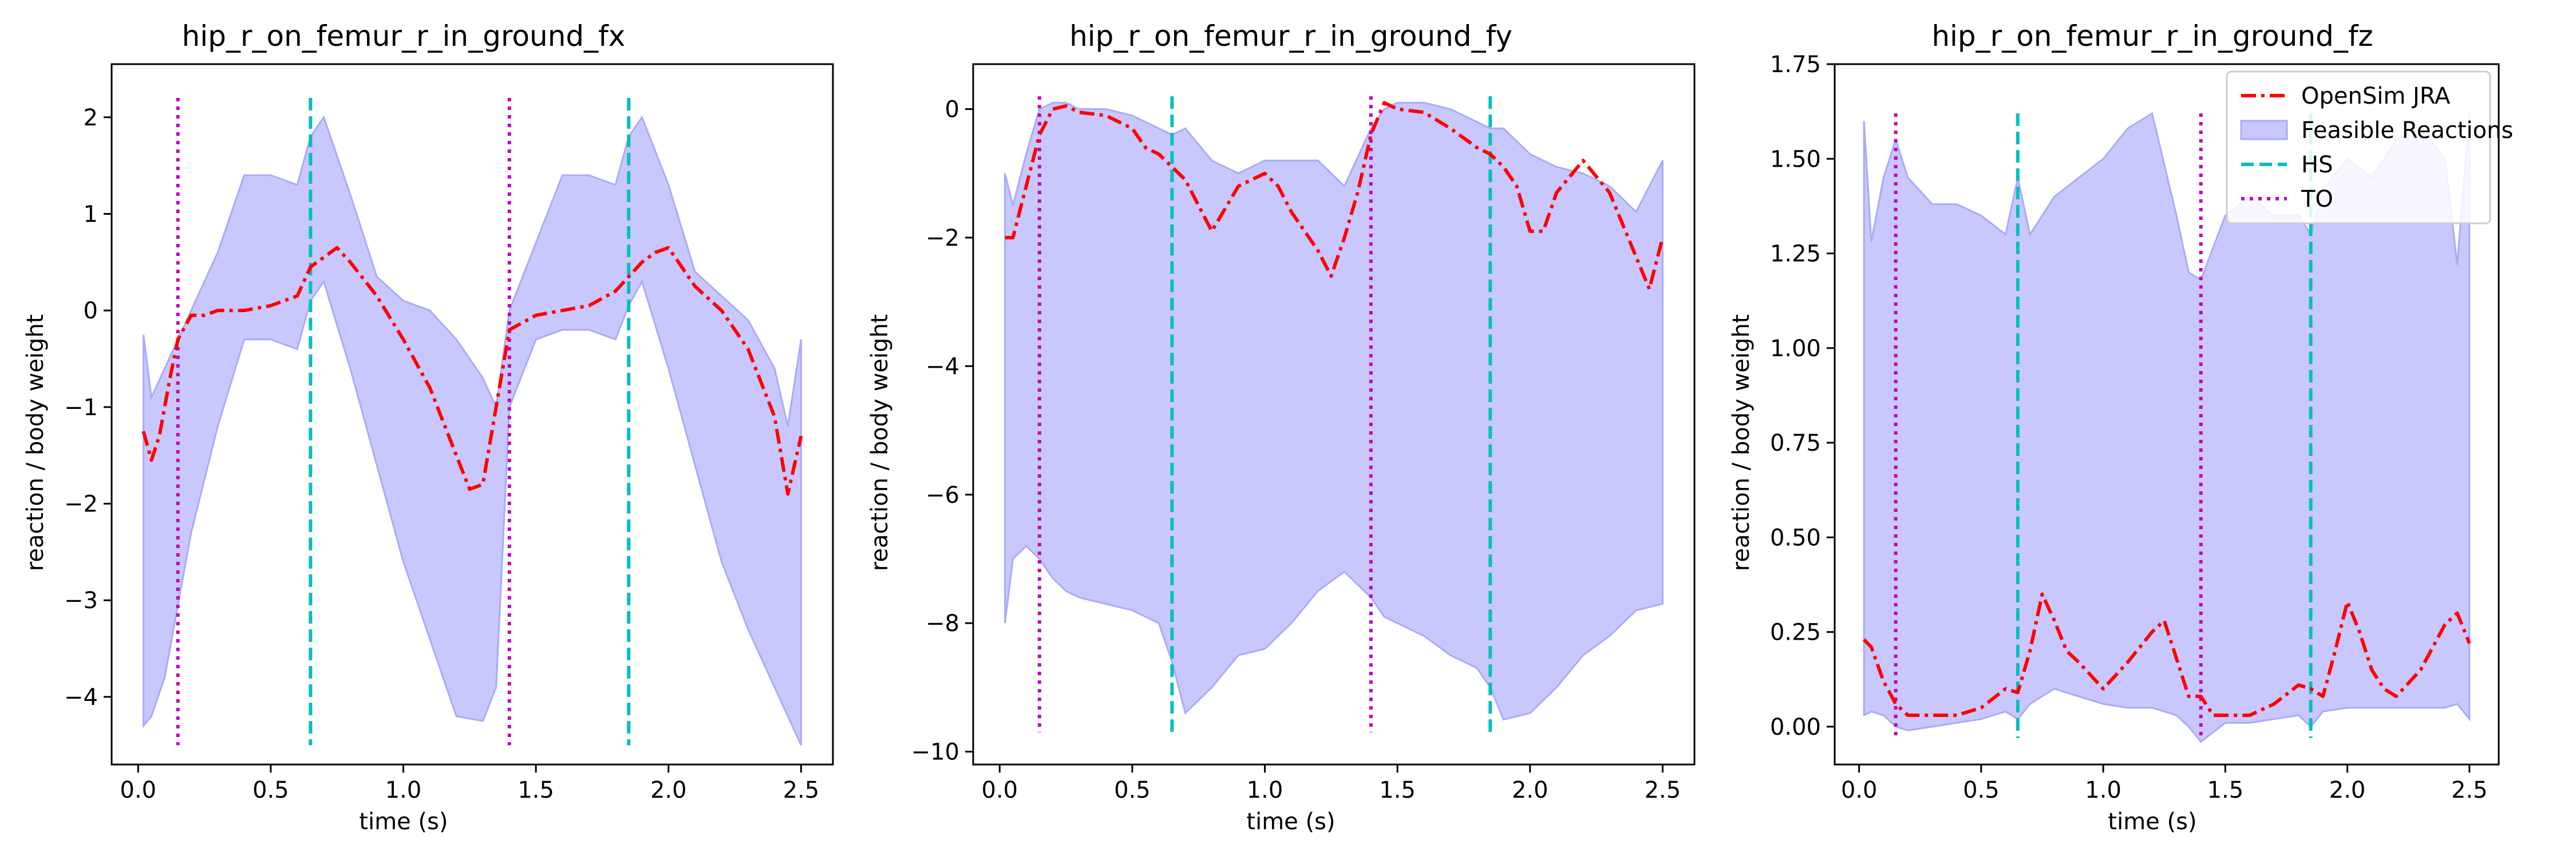 This screenshot has width=2576, height=859. I want to click on panel-title: hip_r_on_femur_r_in_ground_fy, so click(1290, 36).